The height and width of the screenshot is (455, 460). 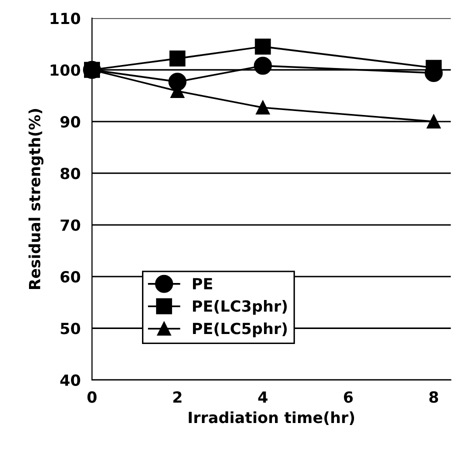 I want to click on y-tick-label: 80, so click(x=70, y=174).